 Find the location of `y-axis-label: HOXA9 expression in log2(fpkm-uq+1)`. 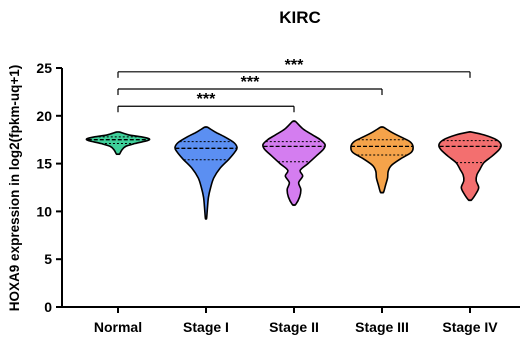

y-axis-label: HOXA9 expression in log2(fpkm-uq+1) is located at coordinates (14, 188).